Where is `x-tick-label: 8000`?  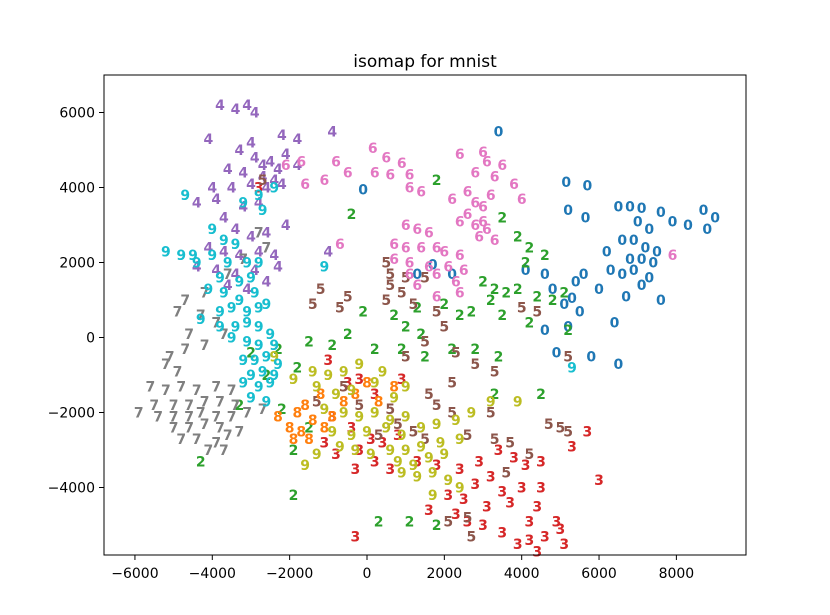 x-tick-label: 8000 is located at coordinates (677, 574).